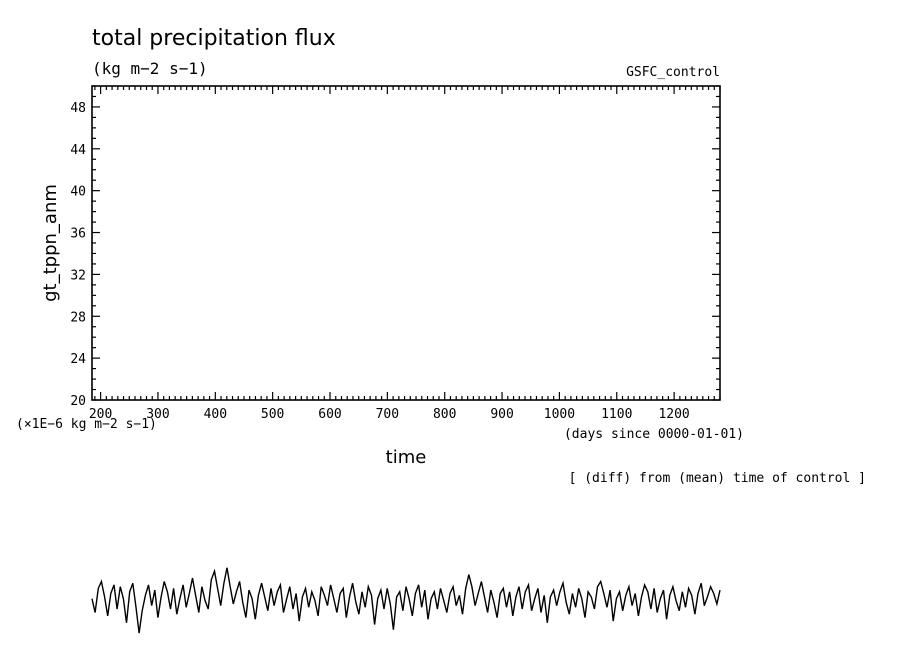 Image resolution: width=904 pixels, height=654 pixels. I want to click on x-tick-label: 1000, so click(559, 414).